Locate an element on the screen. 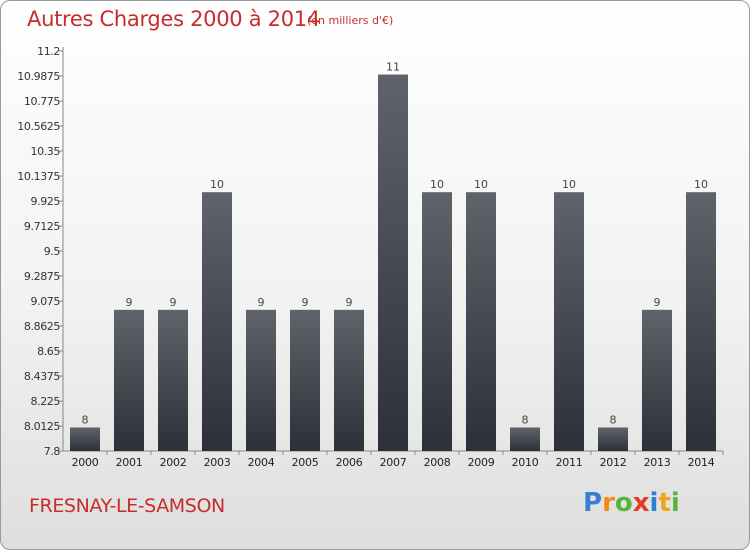  y-tick-label: 10.775 is located at coordinates (42, 101).